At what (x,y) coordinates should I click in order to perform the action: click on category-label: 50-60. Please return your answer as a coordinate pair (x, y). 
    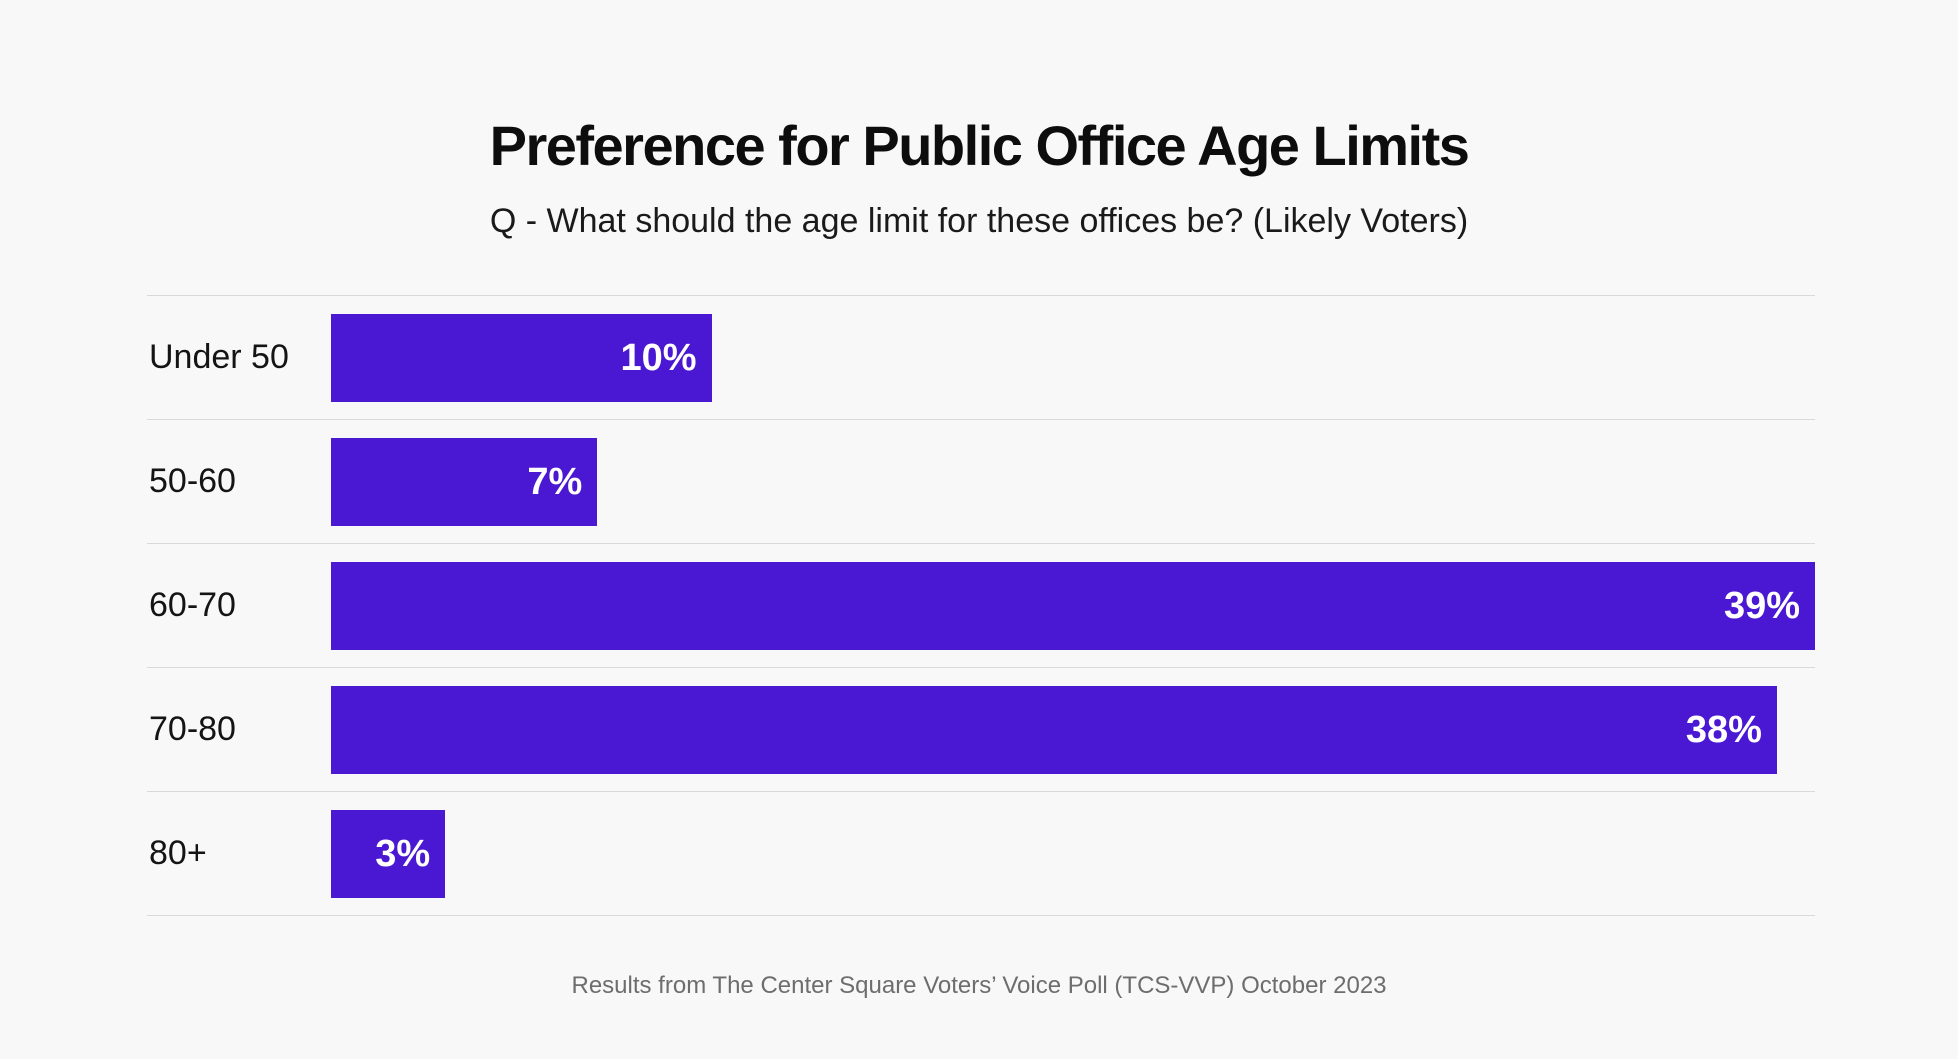
    Looking at the image, I should click on (192, 481).